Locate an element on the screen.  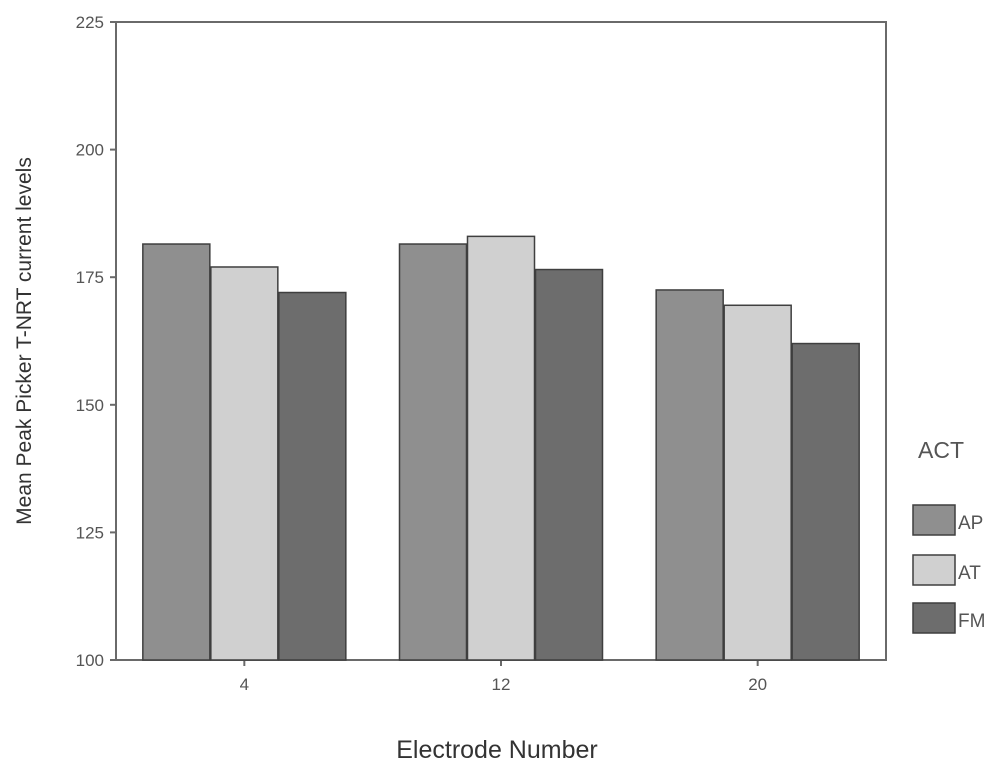
legend-label-at: AT is located at coordinates (969, 573).